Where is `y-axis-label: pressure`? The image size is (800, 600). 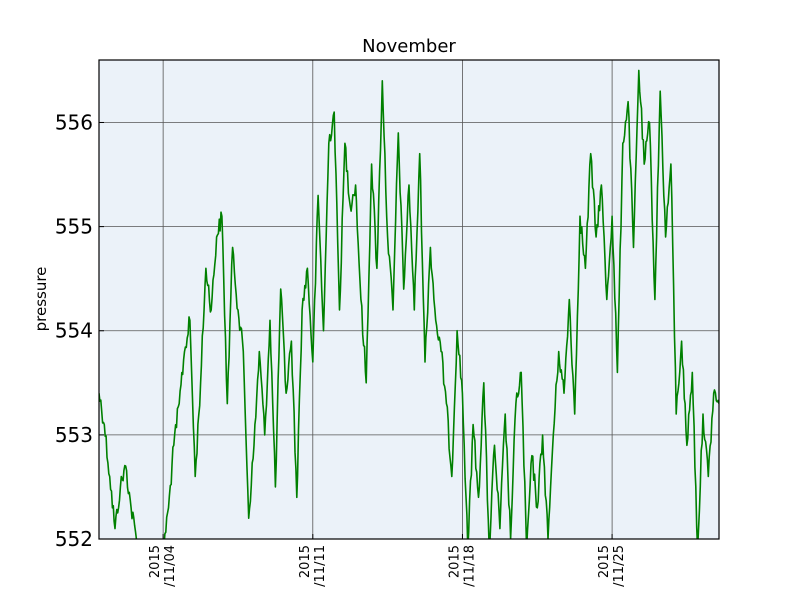
y-axis-label: pressure is located at coordinates (41, 299).